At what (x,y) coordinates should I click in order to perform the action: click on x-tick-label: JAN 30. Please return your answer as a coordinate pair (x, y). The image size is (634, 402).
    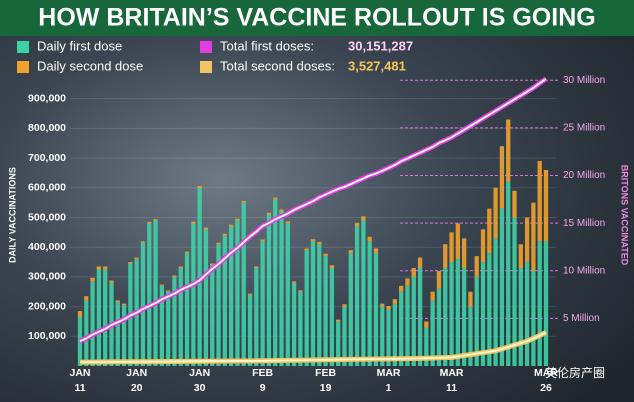
    Looking at the image, I should click on (199, 380).